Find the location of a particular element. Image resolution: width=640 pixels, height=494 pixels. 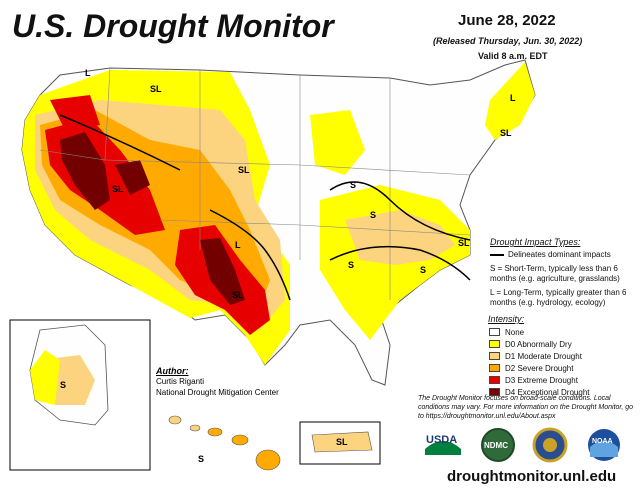

map-label-sl-montana: SL is located at coordinates (156, 89).